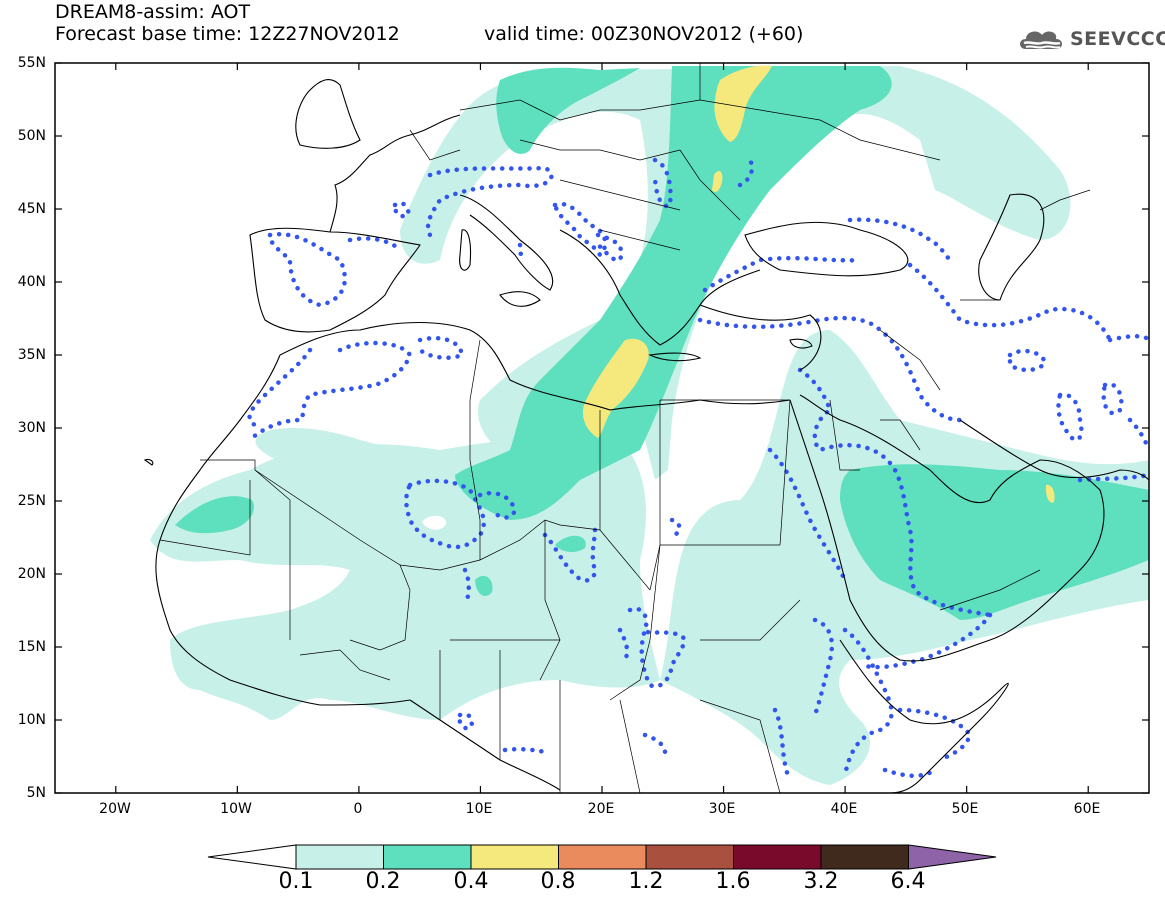 This screenshot has width=1165, height=905. I want to click on colorbar-label-0.2: 0.2, so click(383, 881).